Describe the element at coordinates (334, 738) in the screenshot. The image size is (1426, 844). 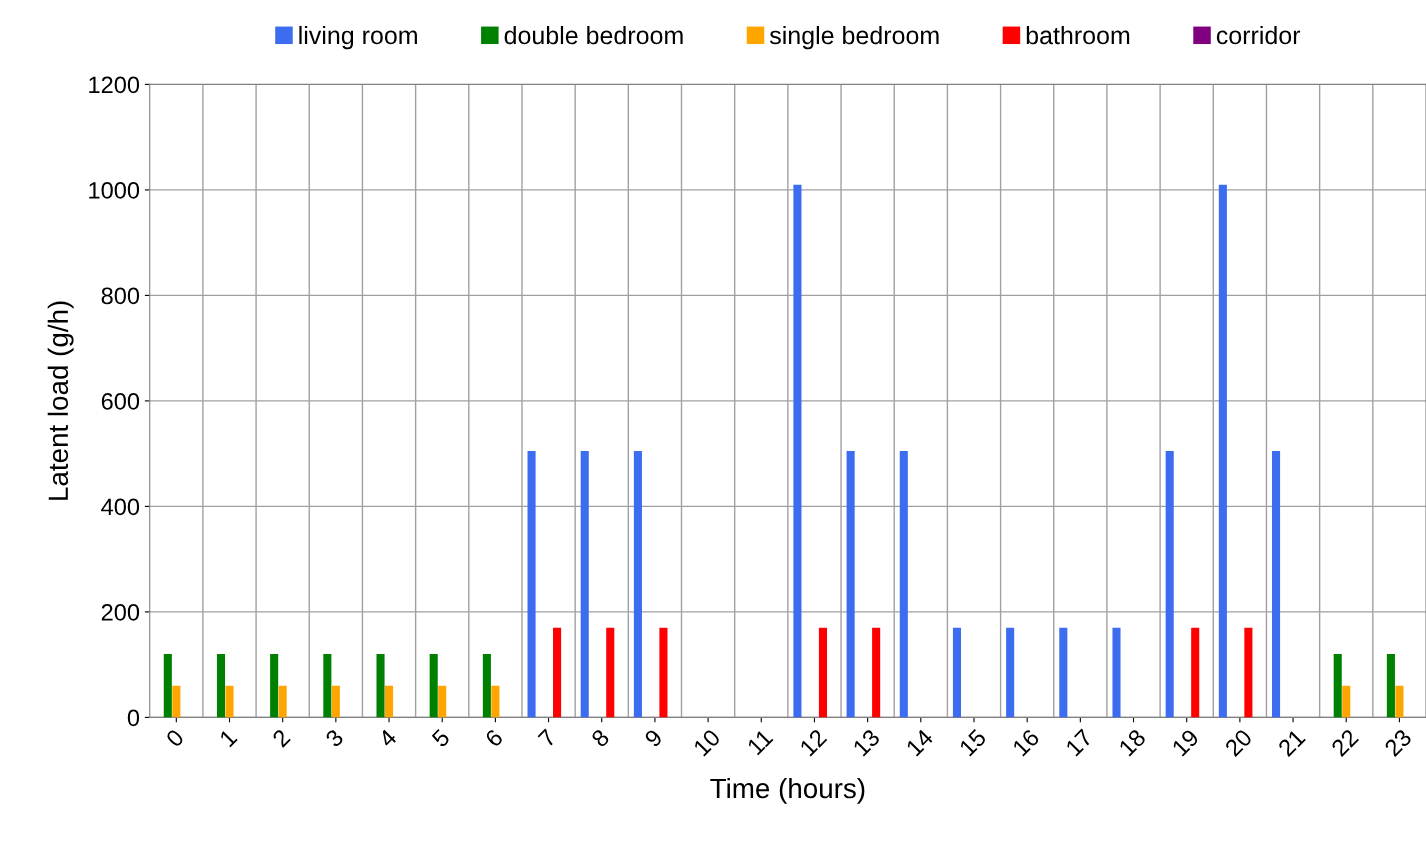
I see `x-tick-label: 3` at that location.